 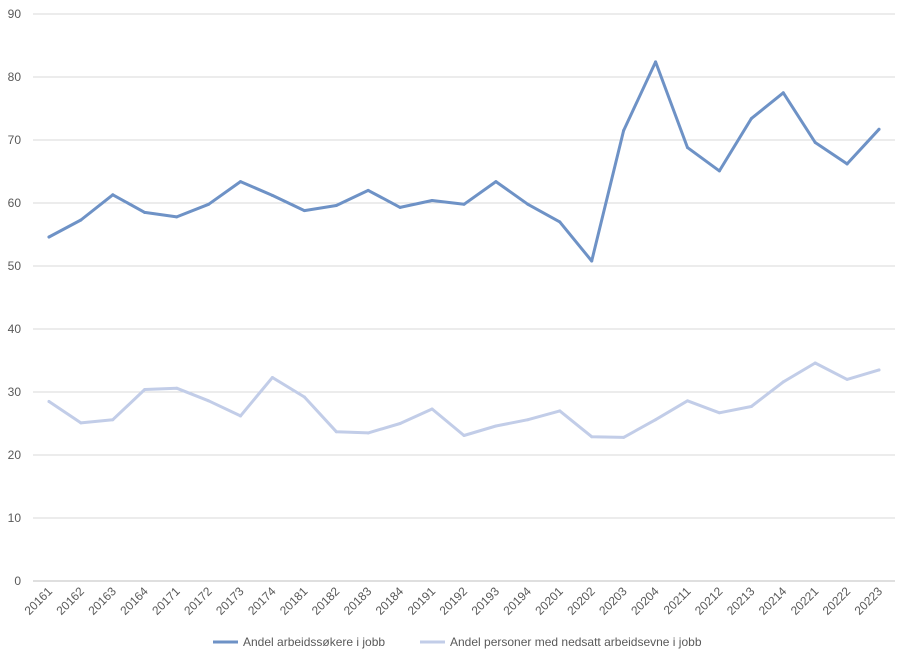 I want to click on x-tick-label: 20191, so click(x=422, y=601).